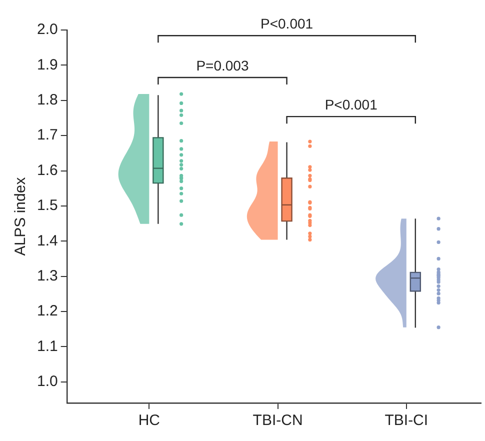  What do you see at coordinates (47, 65) in the screenshot?
I see `y-tick-label: 1.9` at bounding box center [47, 65].